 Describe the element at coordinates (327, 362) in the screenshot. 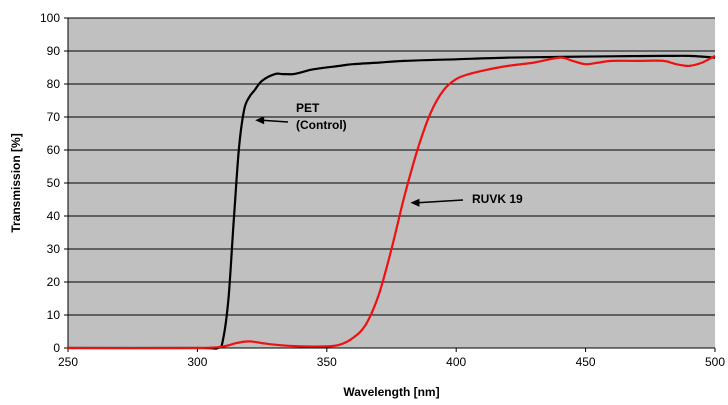

I see `x-tick-label-350: 350` at that location.